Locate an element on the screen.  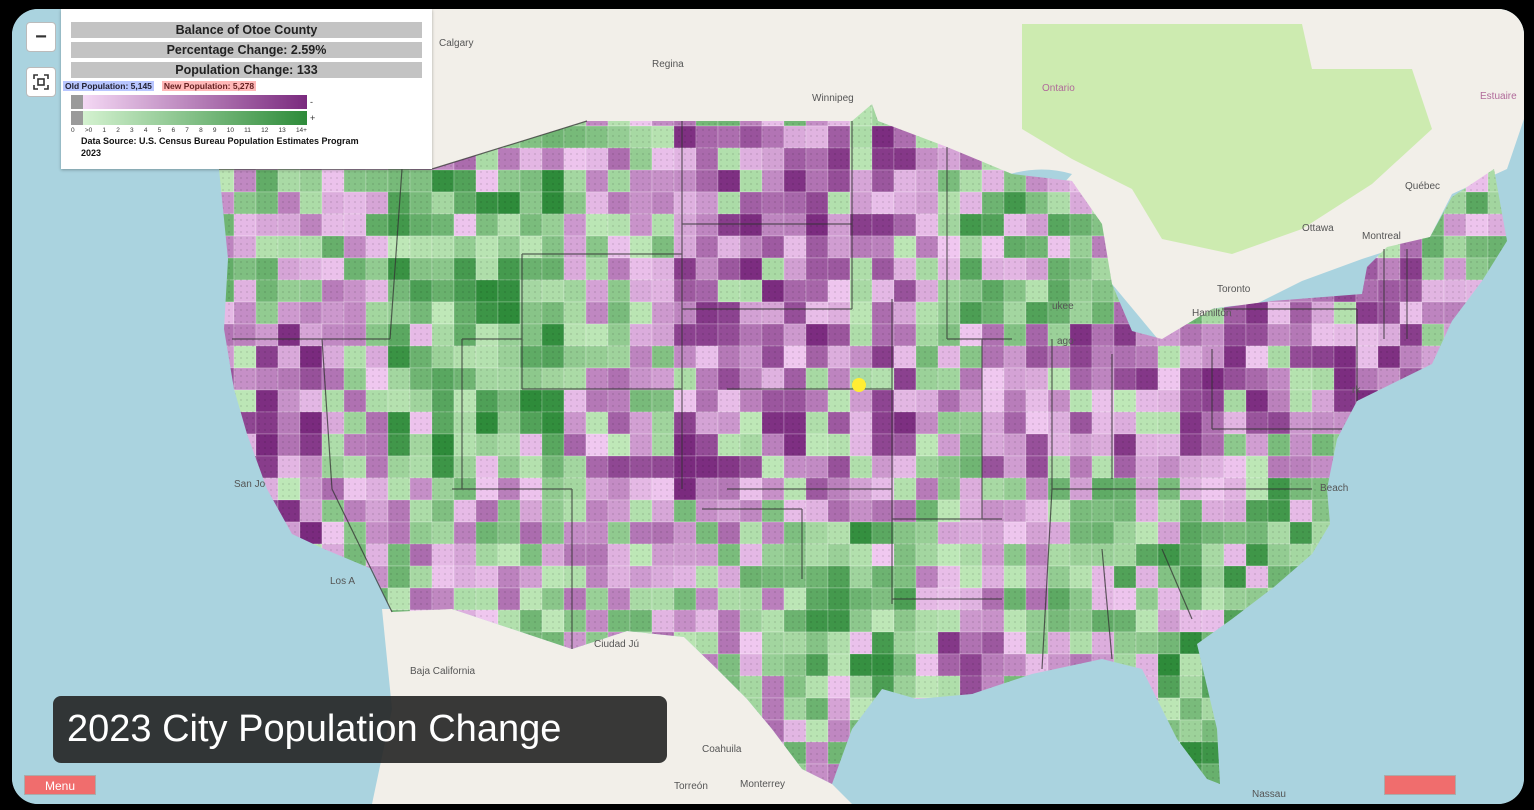
place-label: Ontario is located at coordinates (1058, 88).